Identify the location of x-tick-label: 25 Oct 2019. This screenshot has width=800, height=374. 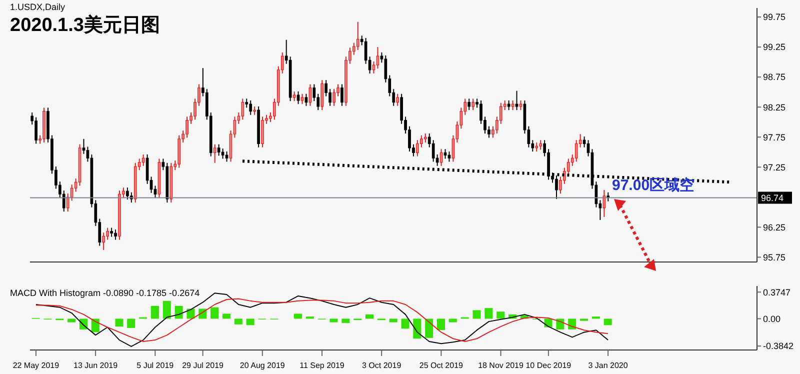
(441, 365).